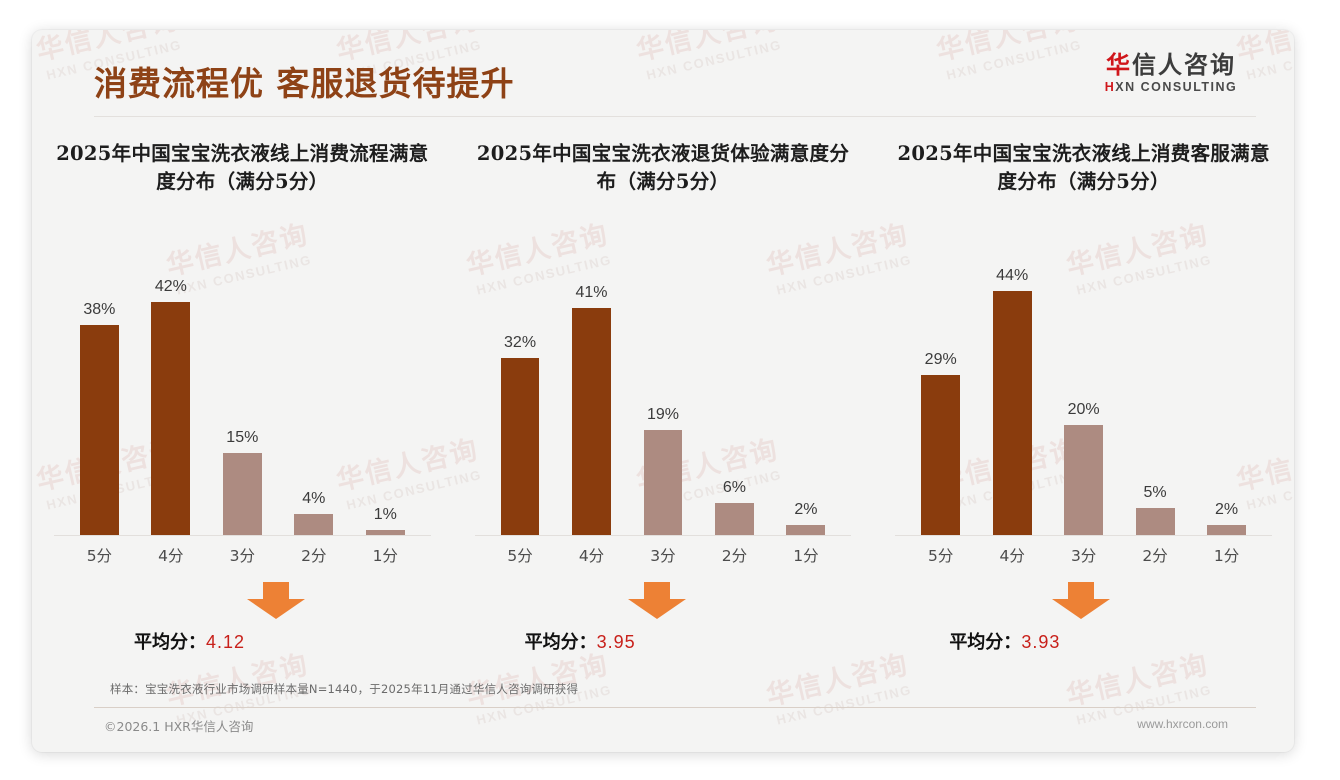 The width and height of the screenshot is (1340, 780). I want to click on chart-plot-2: 32% 41% 19% 6% 2% 5分 4分 3分 2分 1分, so click(663, 411).